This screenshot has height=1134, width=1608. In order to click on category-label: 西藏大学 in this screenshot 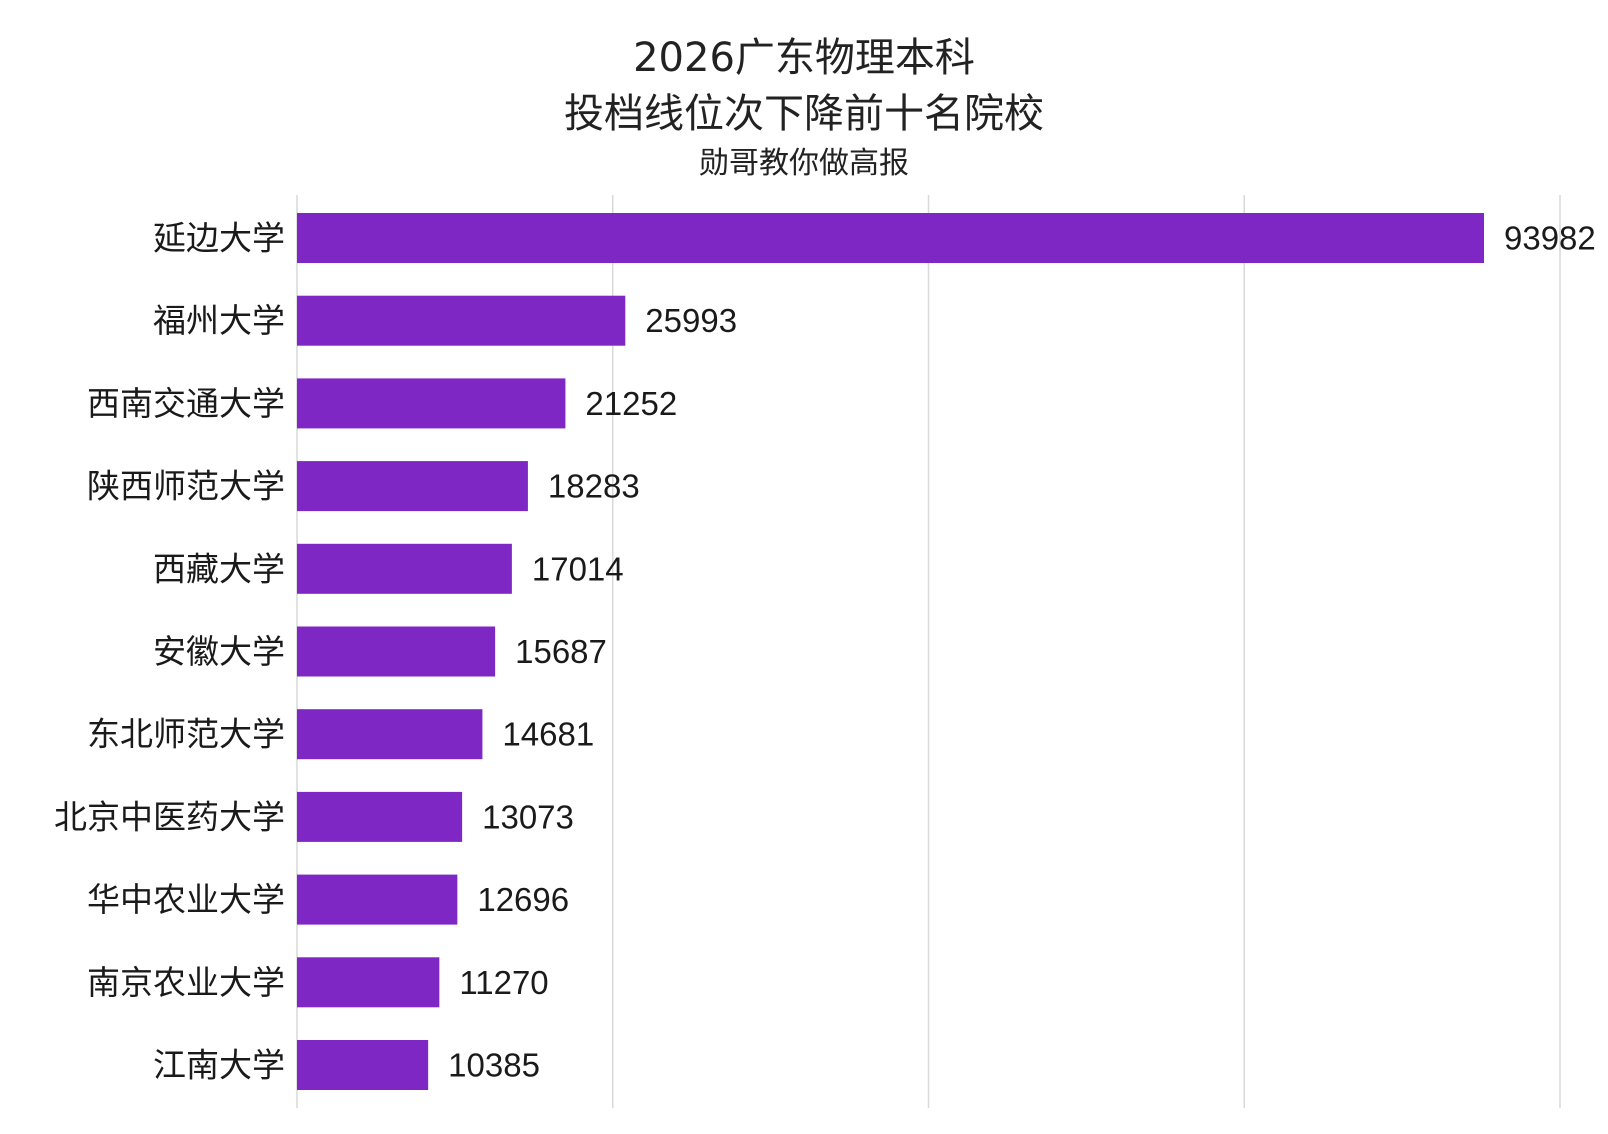, I will do `click(219, 568)`.